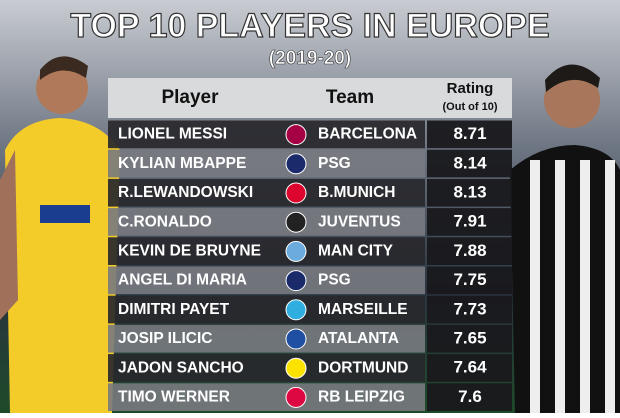  I want to click on rating: 8.71, so click(469, 133).